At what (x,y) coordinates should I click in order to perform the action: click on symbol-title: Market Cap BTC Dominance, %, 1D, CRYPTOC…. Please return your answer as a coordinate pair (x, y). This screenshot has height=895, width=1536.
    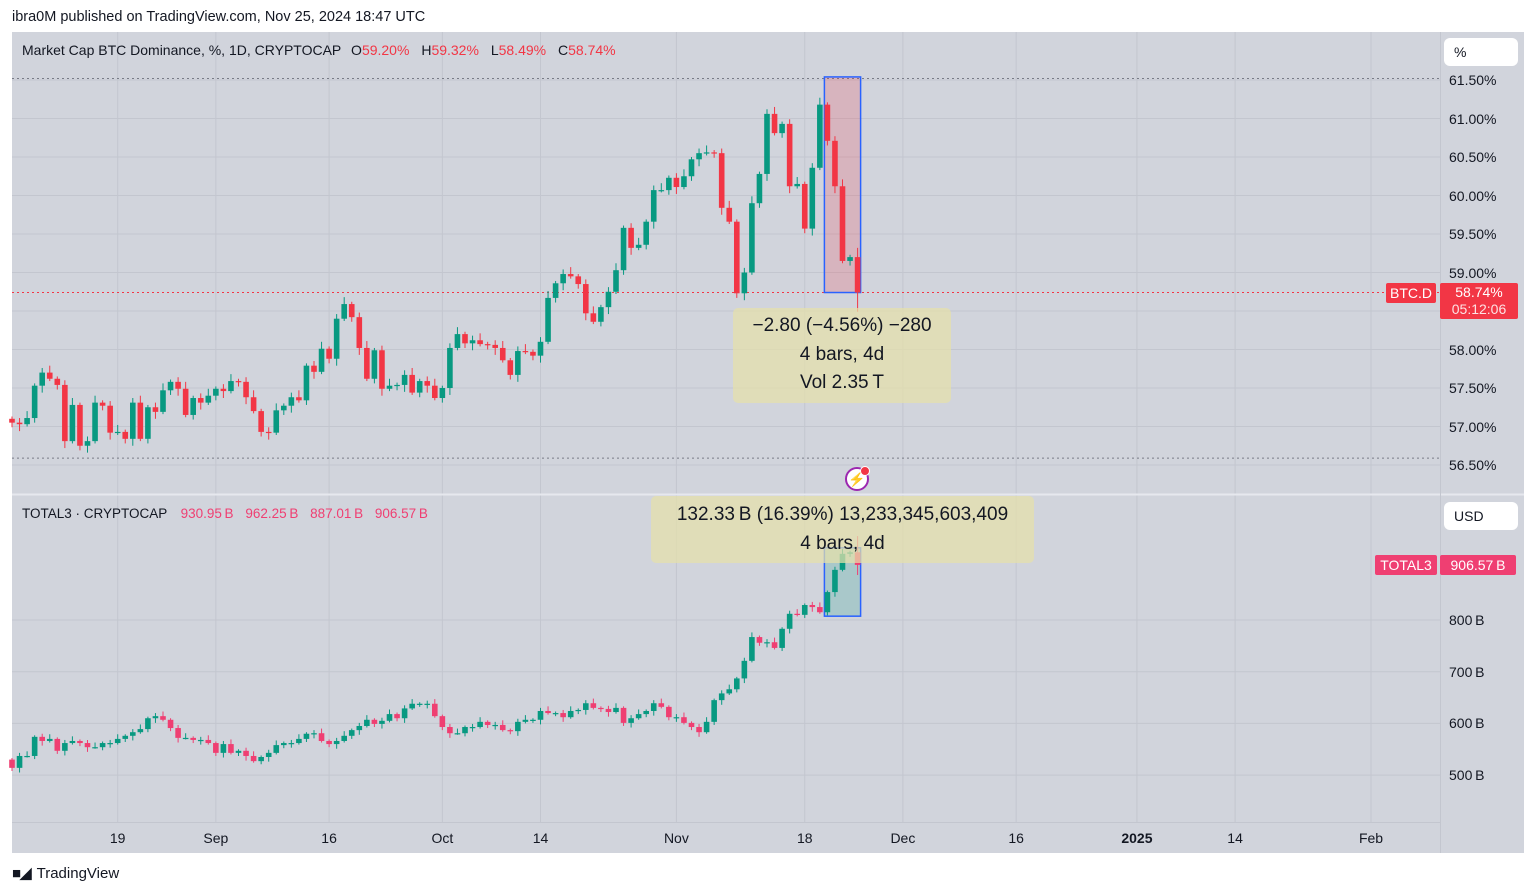
    Looking at the image, I should click on (182, 50).